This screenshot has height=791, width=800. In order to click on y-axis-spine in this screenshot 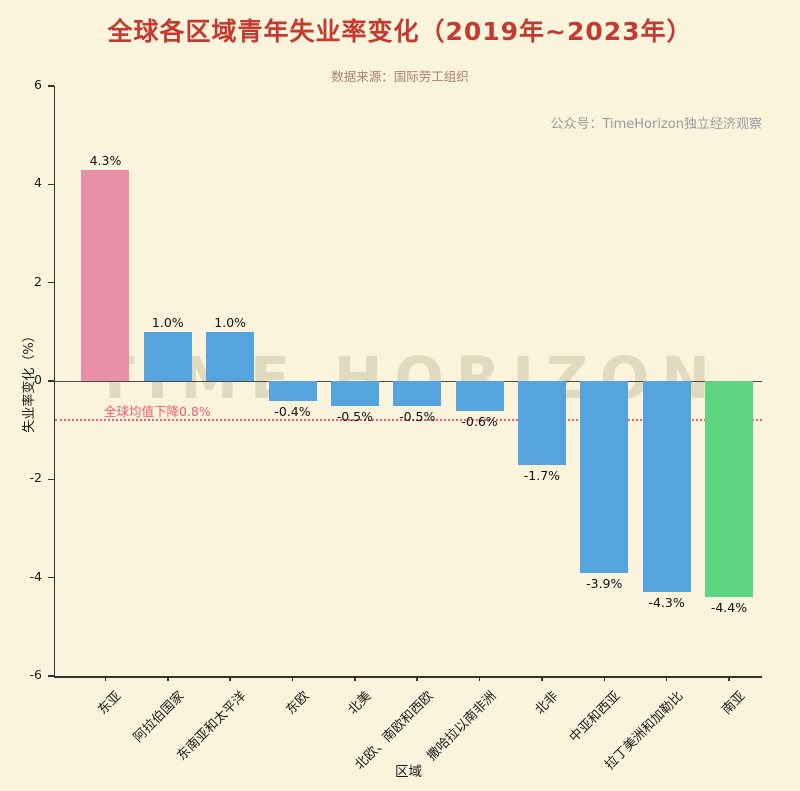, I will do `click(54, 381)`.